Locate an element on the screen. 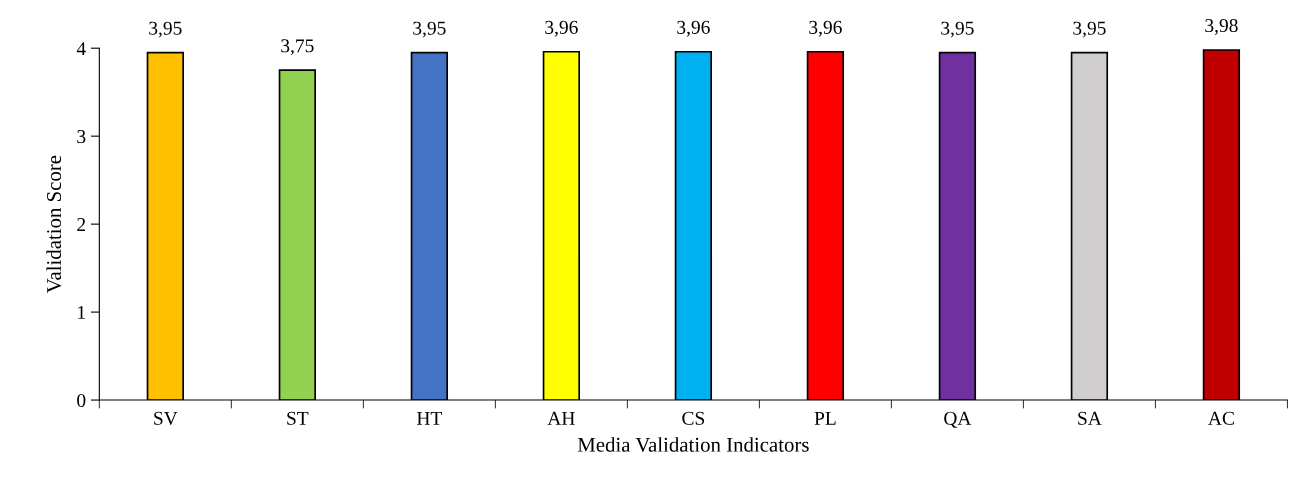  y-tick-label: 4 is located at coordinates (81, 48).